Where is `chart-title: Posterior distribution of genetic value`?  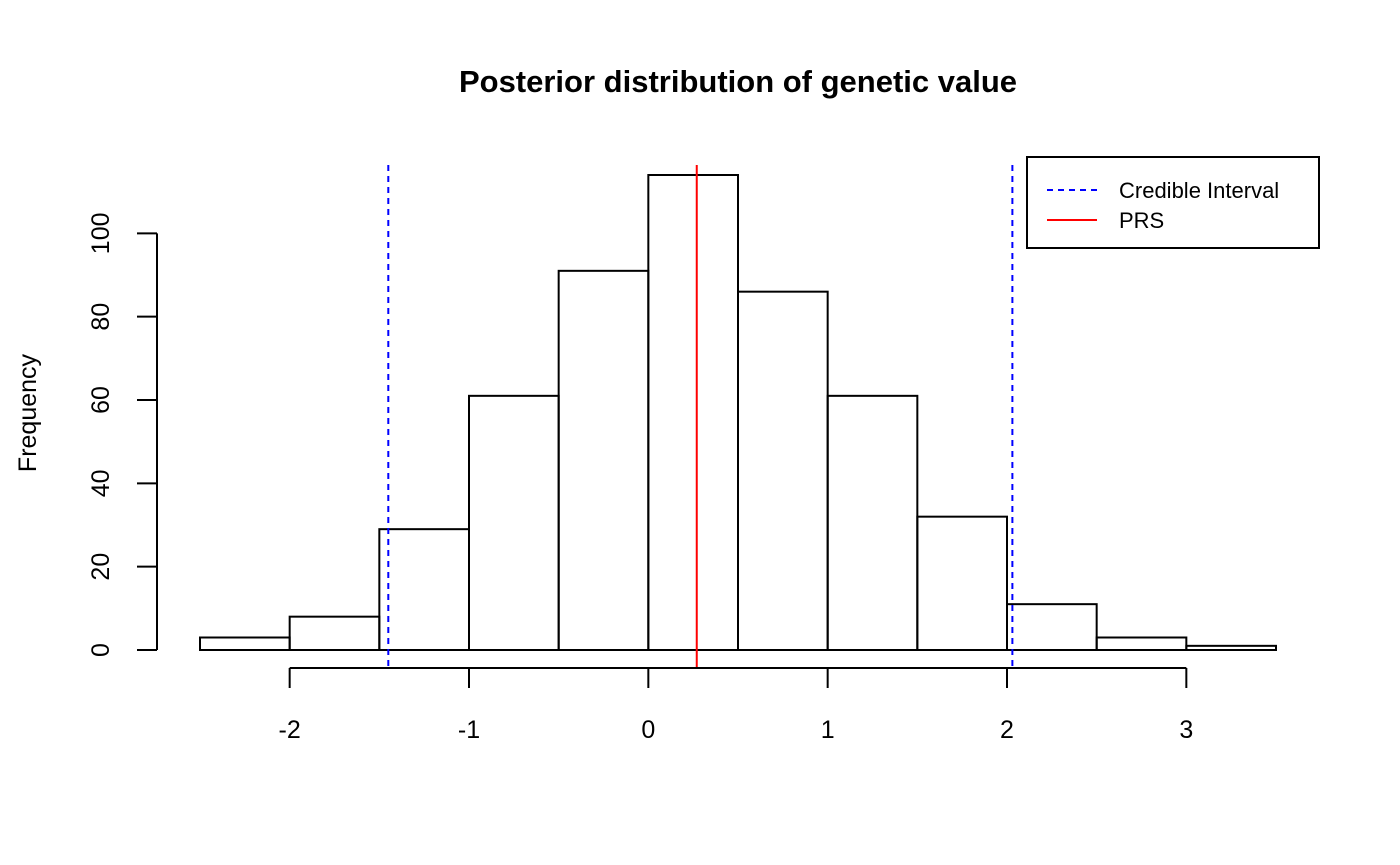
chart-title: Posterior distribution of genetic value is located at coordinates (738, 81).